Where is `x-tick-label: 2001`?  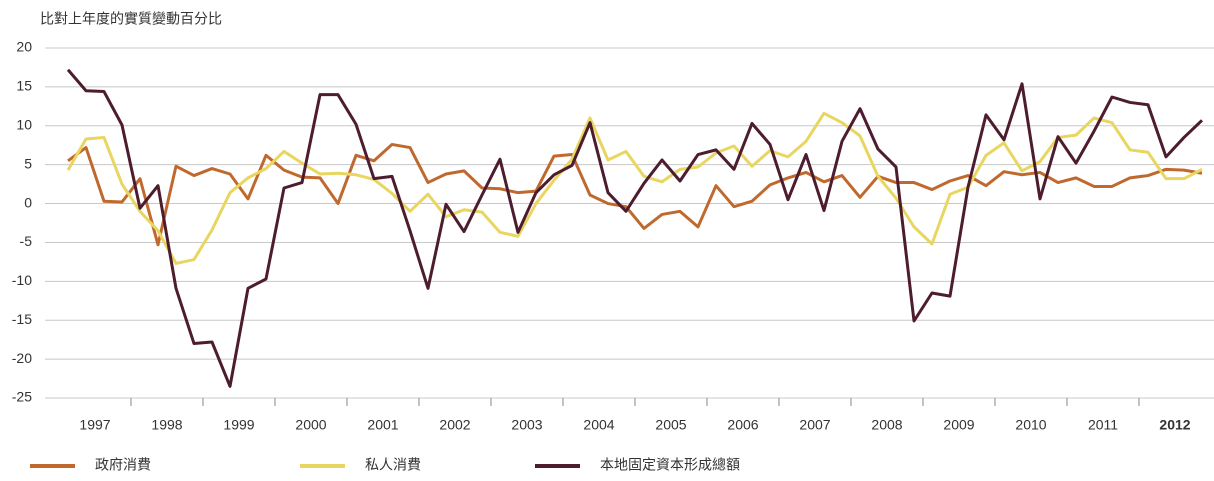 x-tick-label: 2001 is located at coordinates (382, 425).